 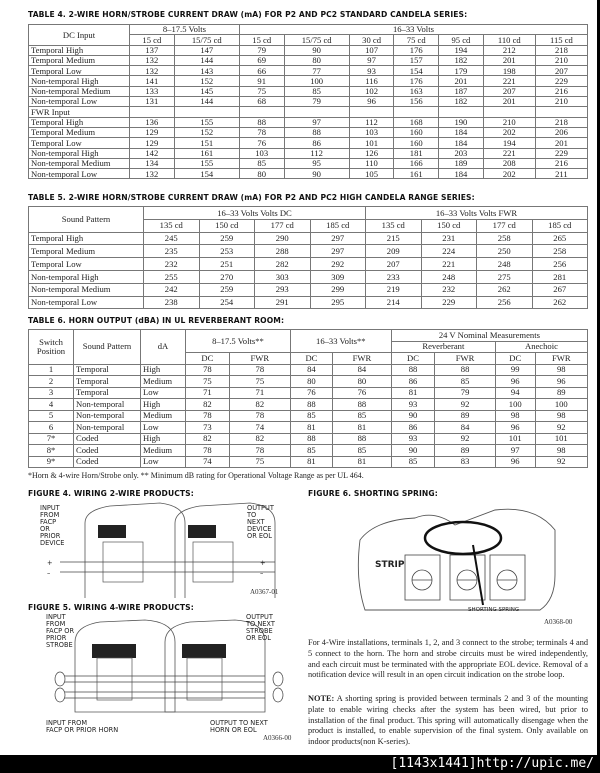 I want to click on table-cell: 207, so click(x=509, y=91).